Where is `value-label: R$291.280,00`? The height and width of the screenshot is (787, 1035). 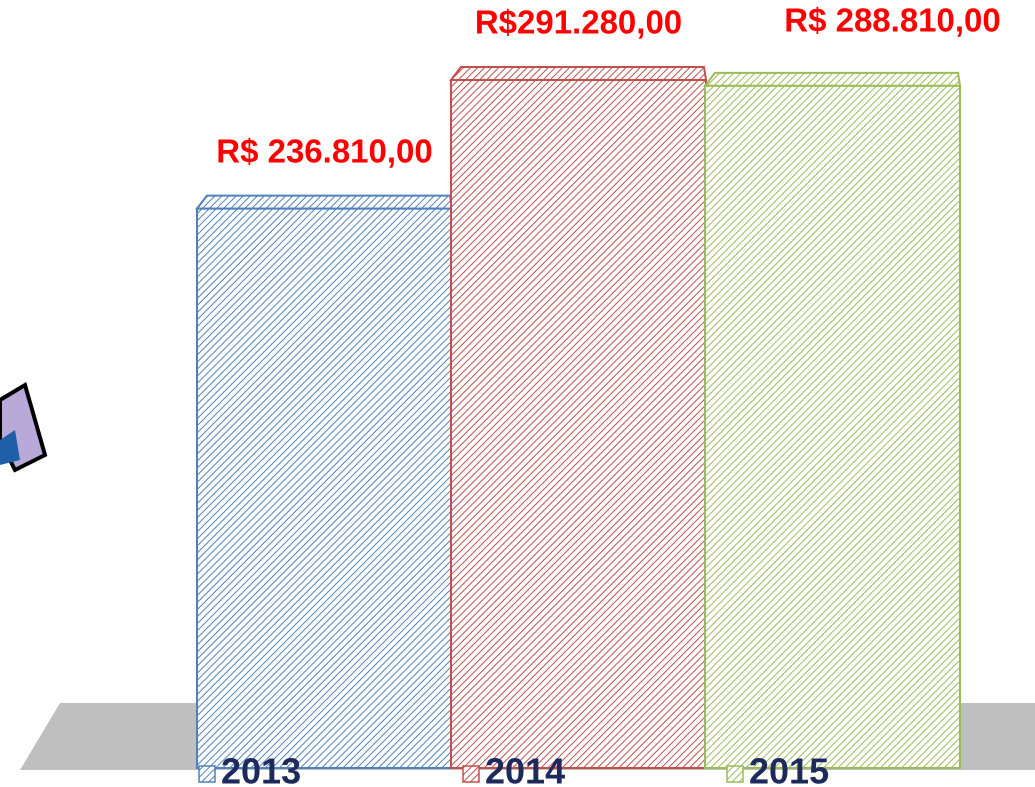
value-label: R$291.280,00 is located at coordinates (578, 22).